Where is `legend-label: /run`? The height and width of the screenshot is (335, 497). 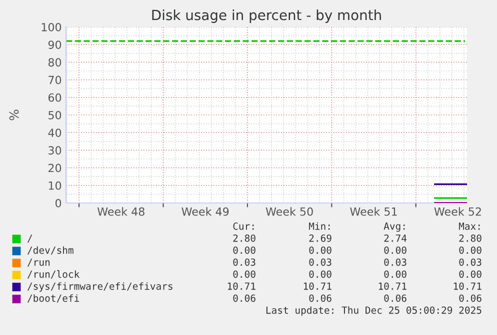
legend-label: /run is located at coordinates (38, 262).